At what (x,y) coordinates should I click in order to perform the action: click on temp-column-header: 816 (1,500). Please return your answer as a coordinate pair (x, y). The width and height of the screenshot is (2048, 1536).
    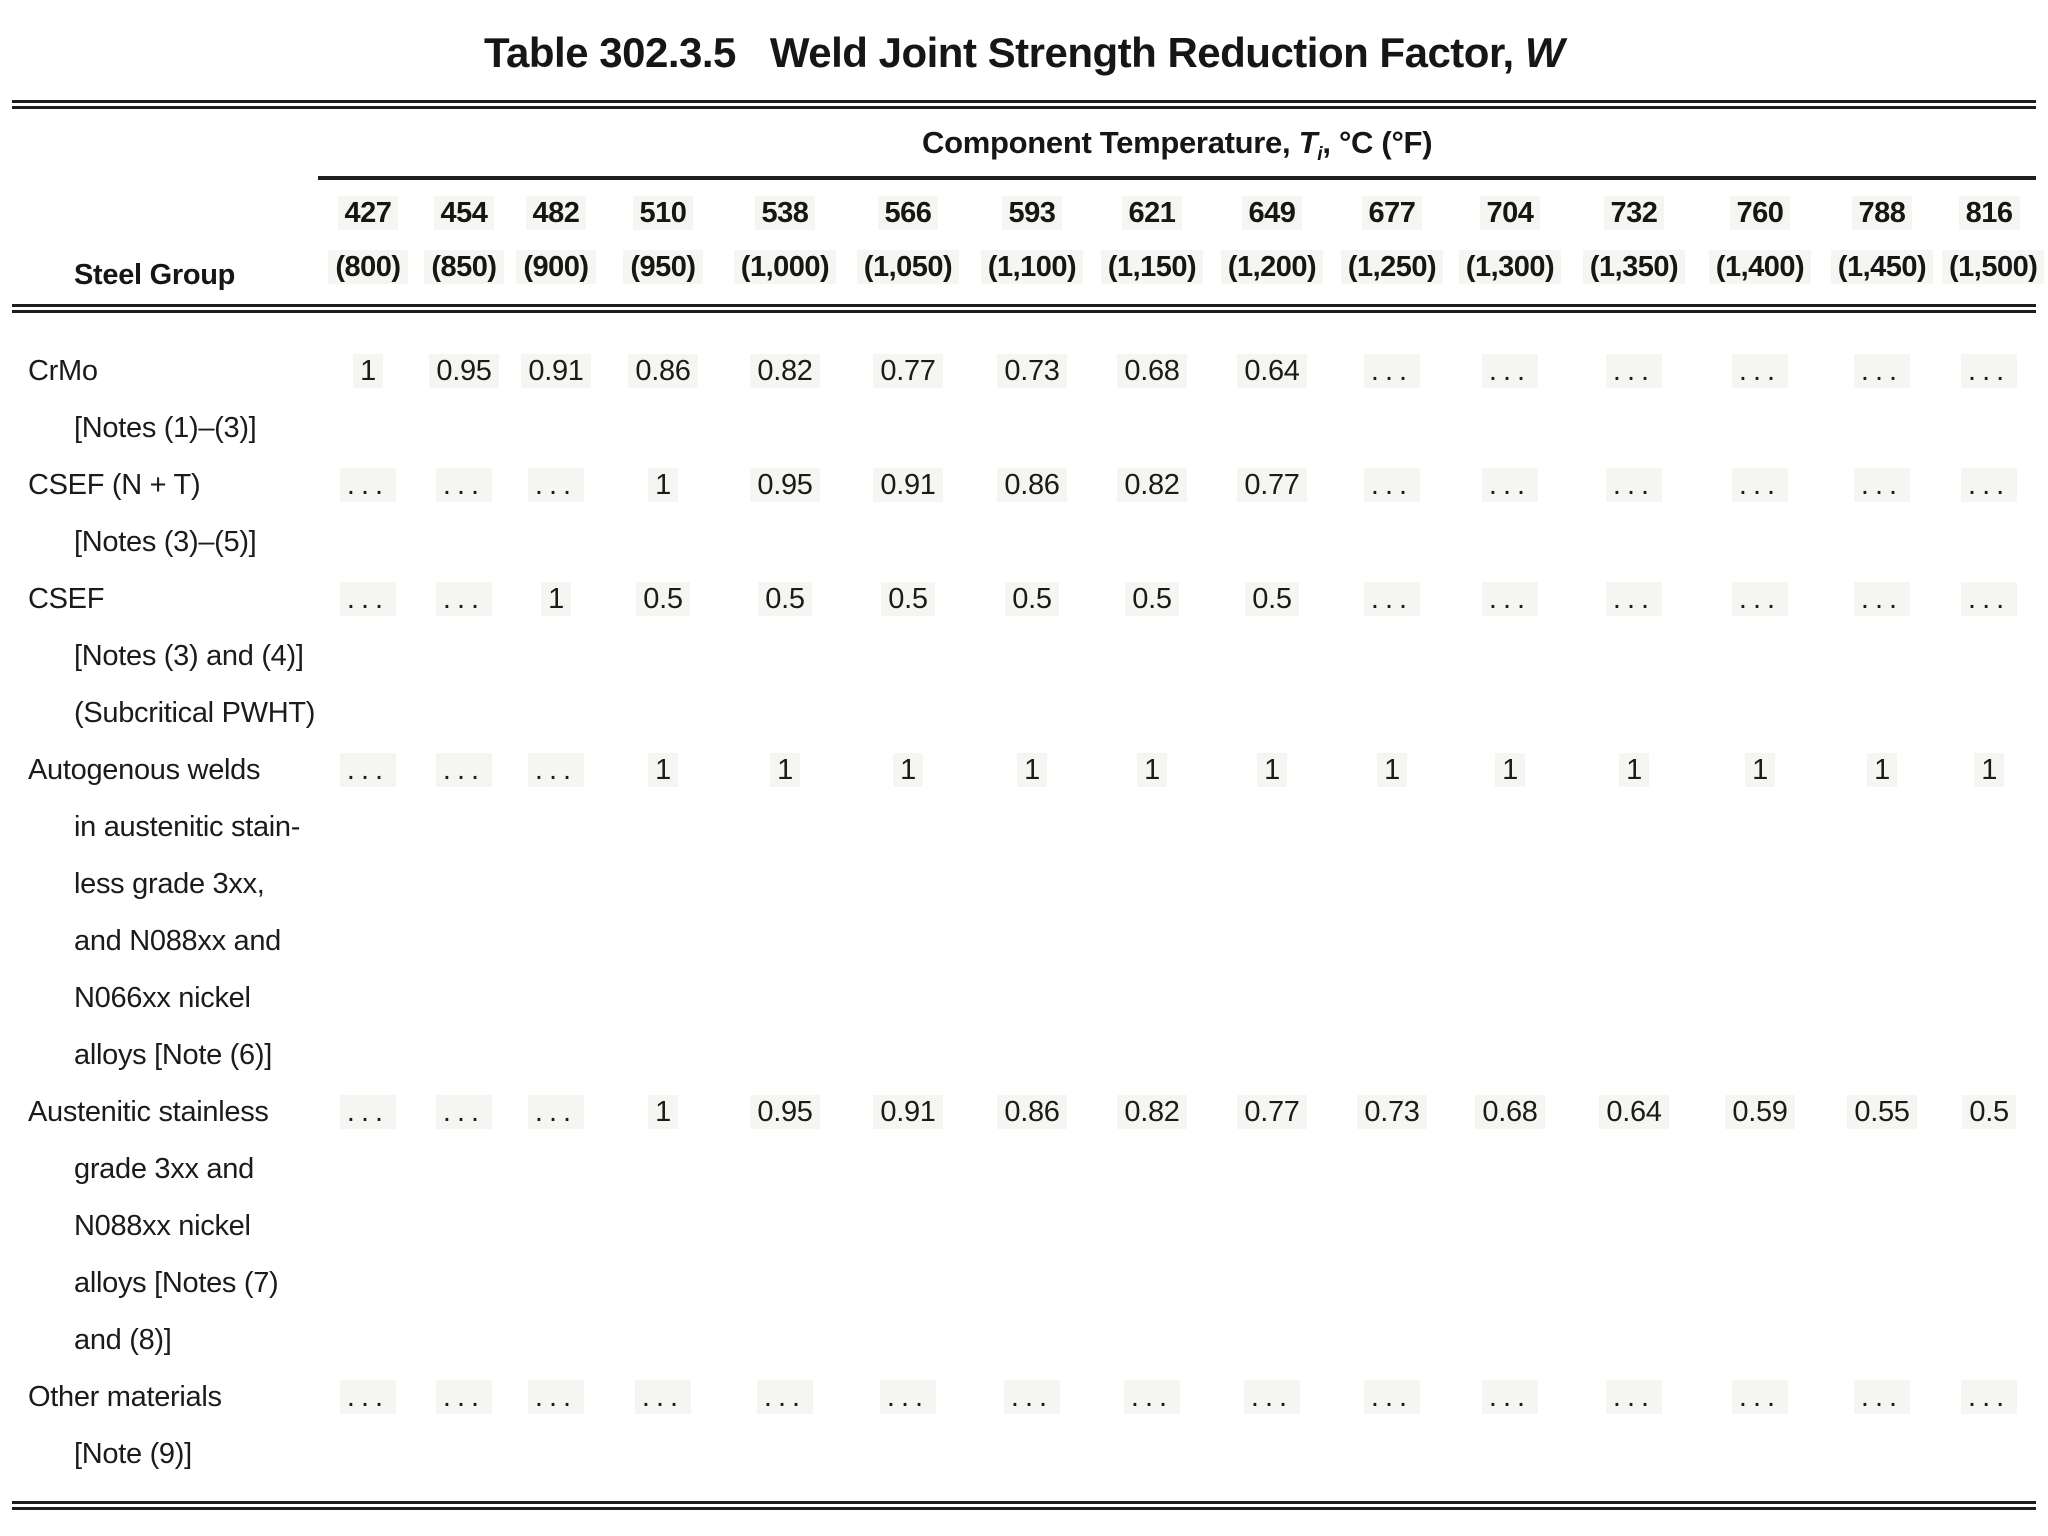
    Looking at the image, I should click on (1993, 246).